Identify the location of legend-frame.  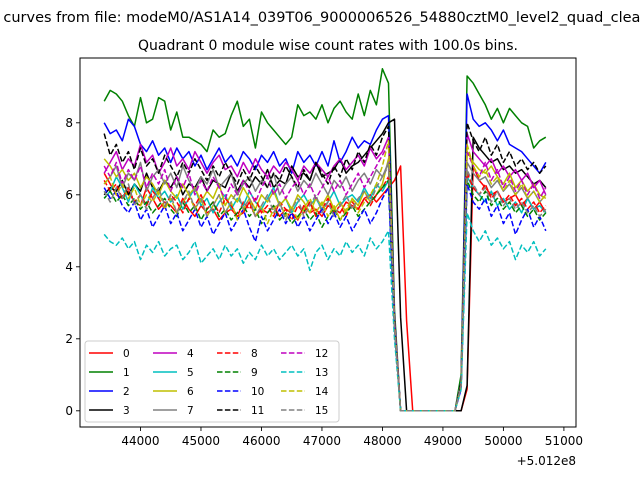
(212, 381).